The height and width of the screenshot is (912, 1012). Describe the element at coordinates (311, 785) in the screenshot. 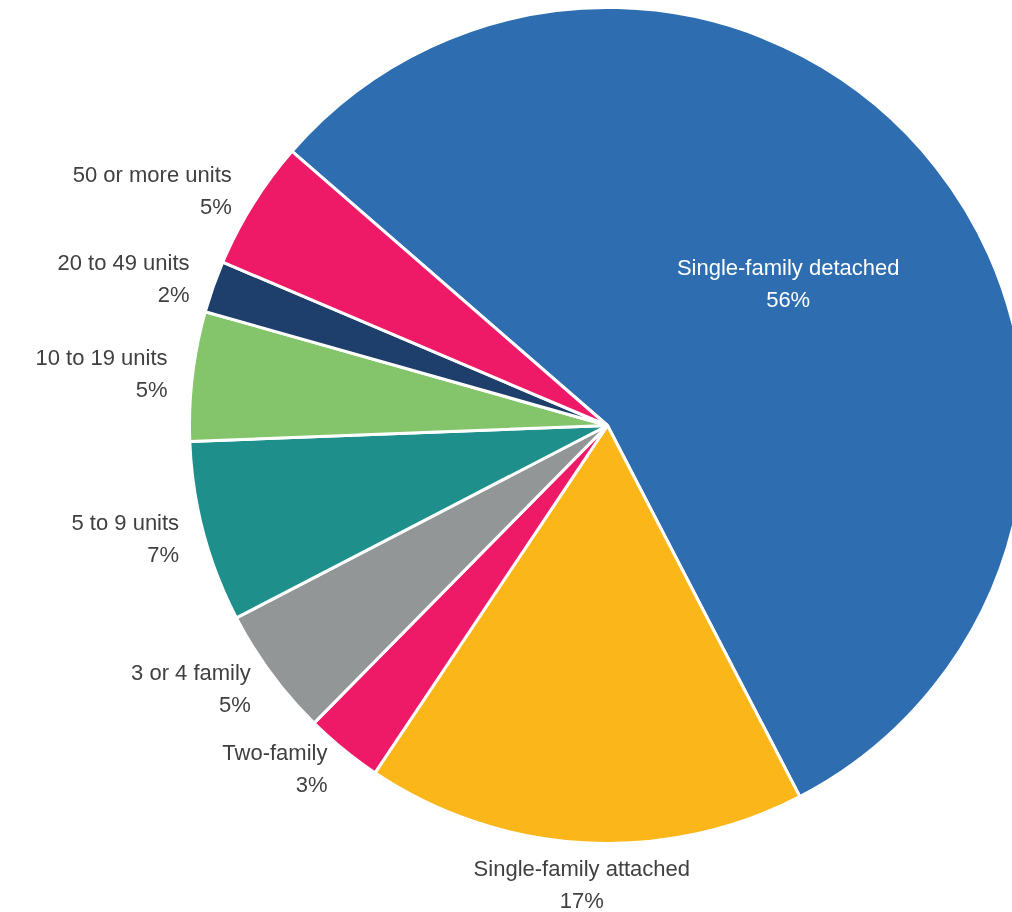

I see `data-label: 3%` at that location.